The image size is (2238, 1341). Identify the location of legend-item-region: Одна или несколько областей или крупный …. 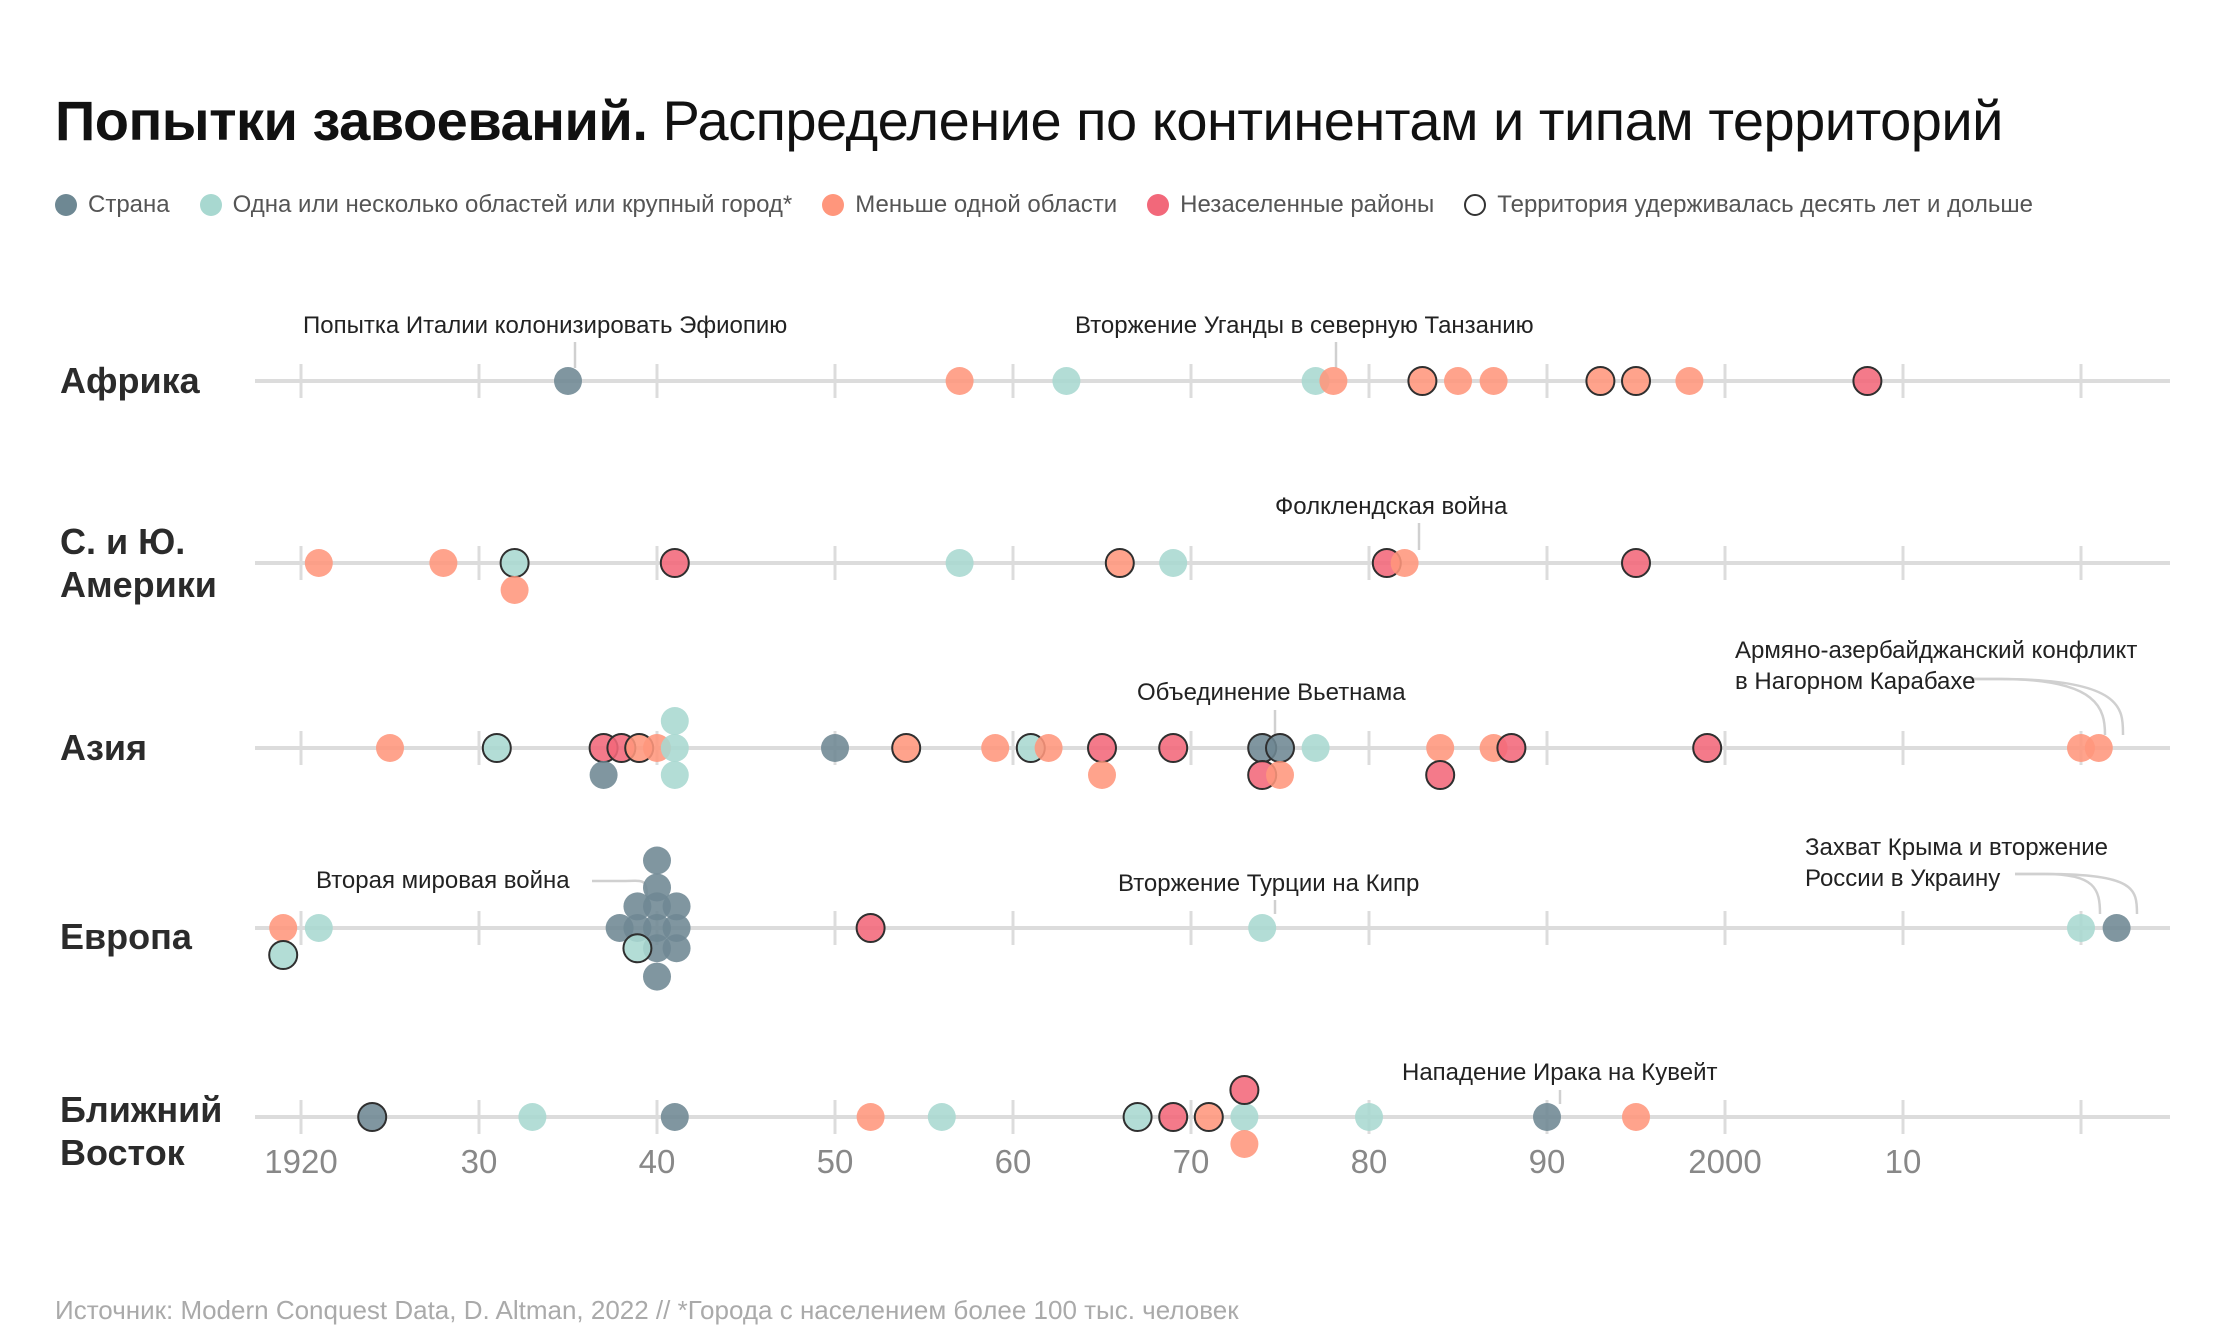
(496, 205).